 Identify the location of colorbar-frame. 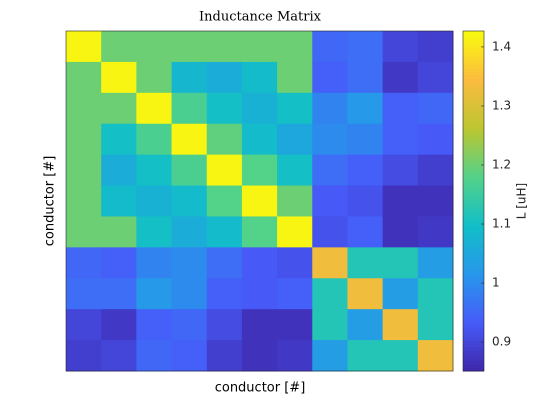
(473, 201).